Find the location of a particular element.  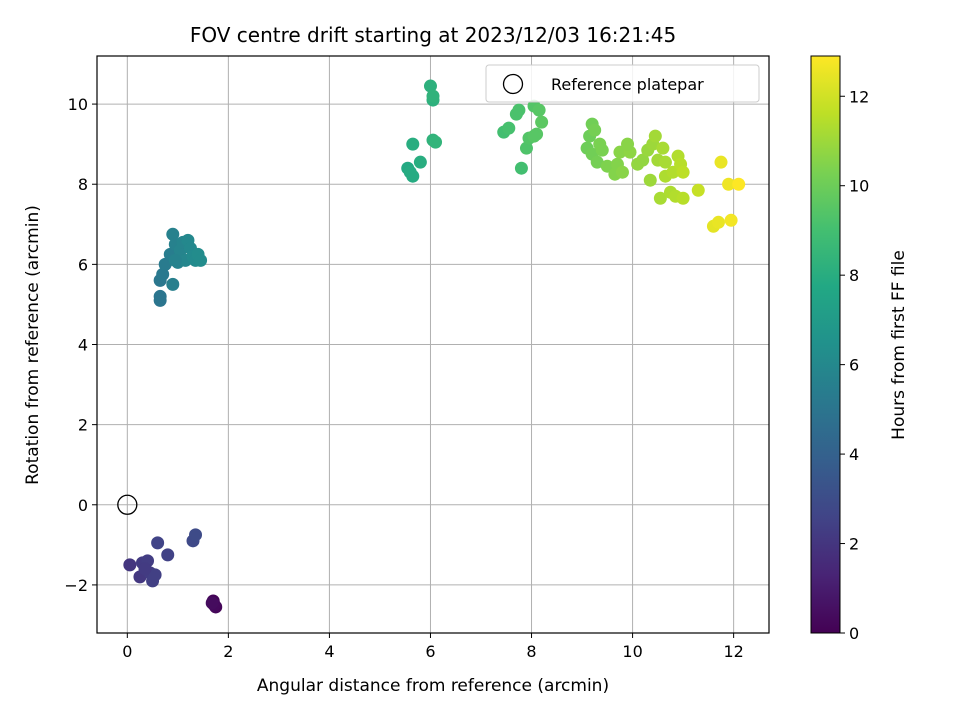

legend-box is located at coordinates (622, 83).